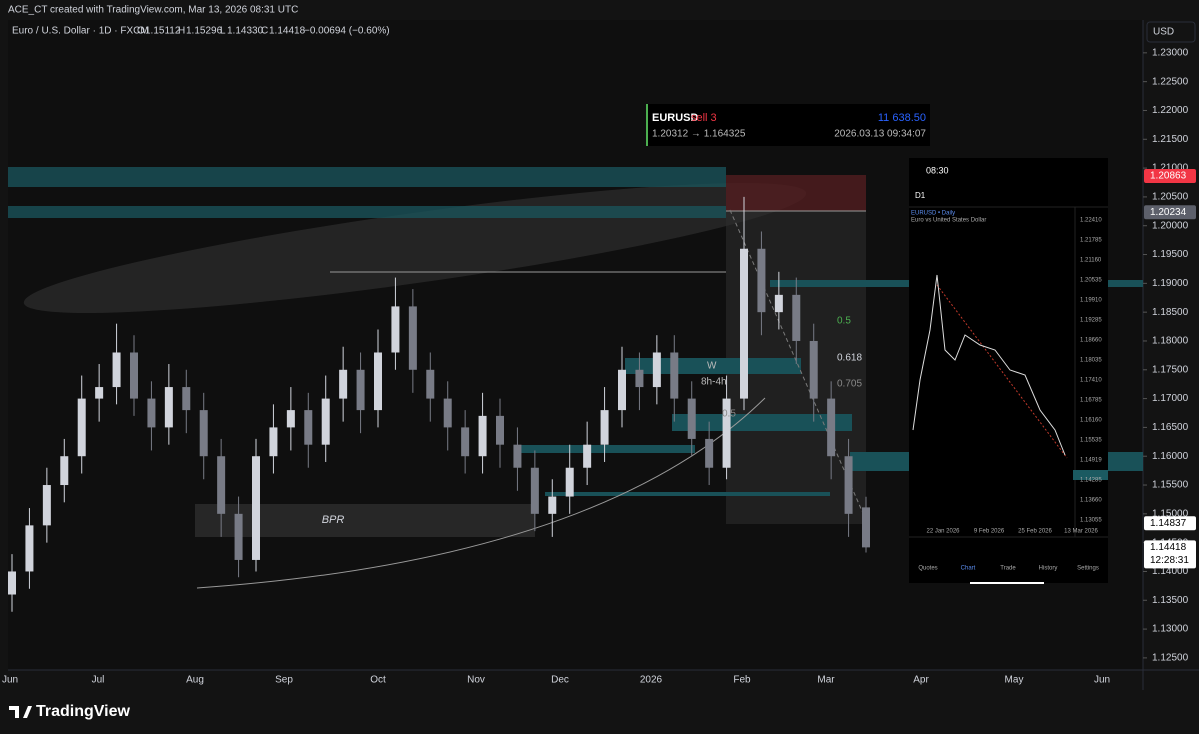 The image size is (1199, 734). Describe the element at coordinates (849, 384) in the screenshot. I see `fib-level: 0.705` at that location.